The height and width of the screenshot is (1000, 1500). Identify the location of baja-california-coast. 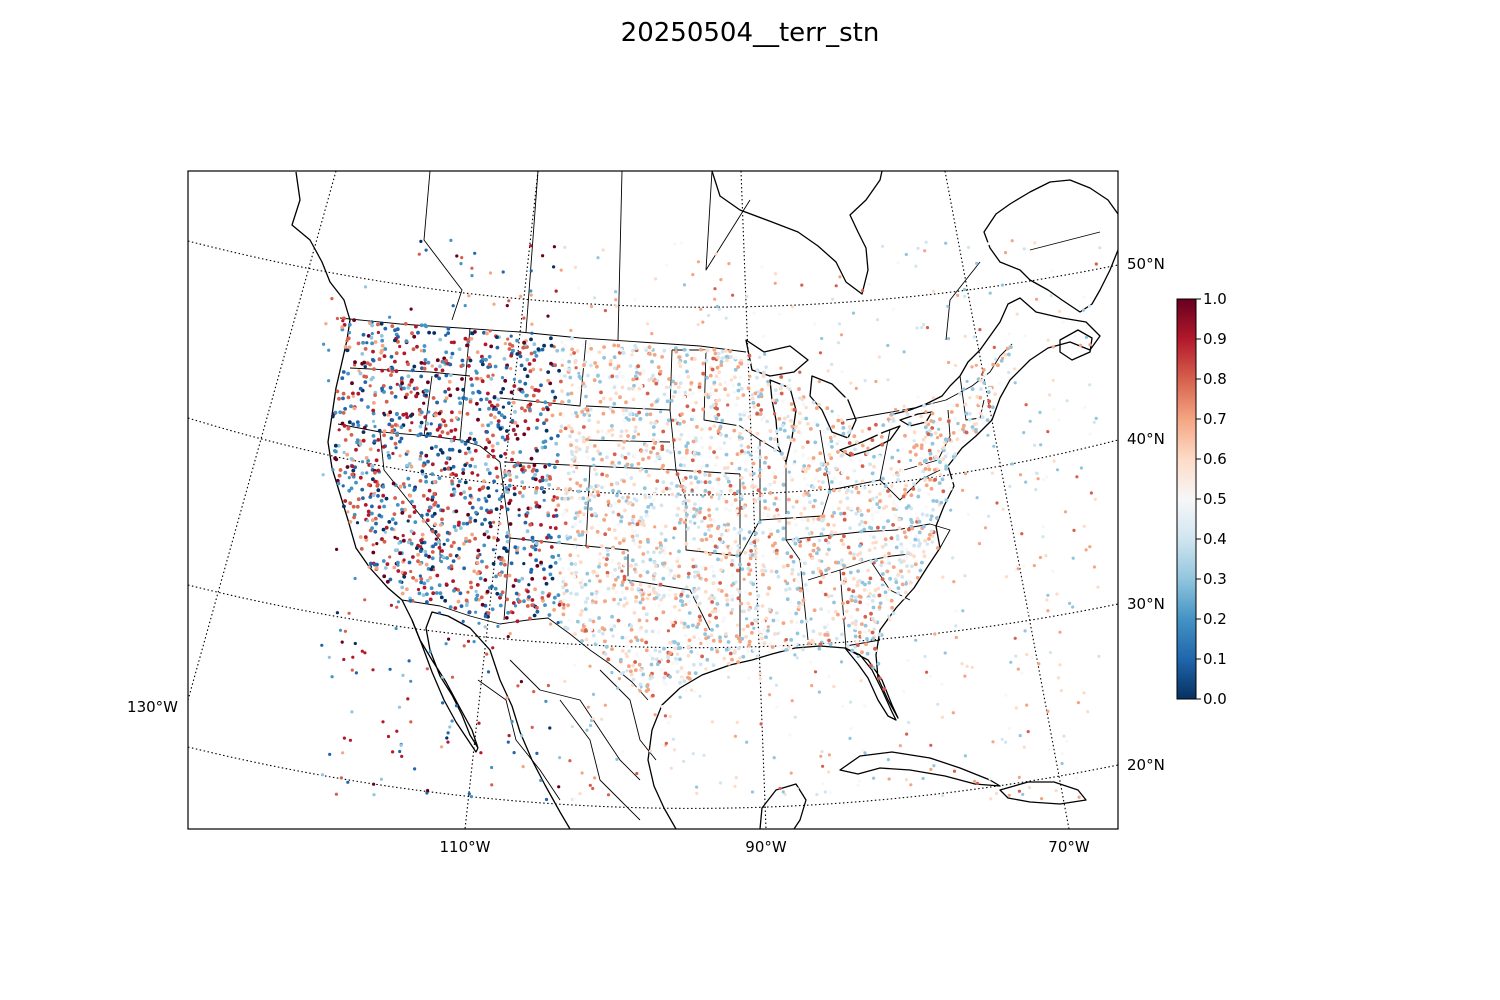
(445, 686).